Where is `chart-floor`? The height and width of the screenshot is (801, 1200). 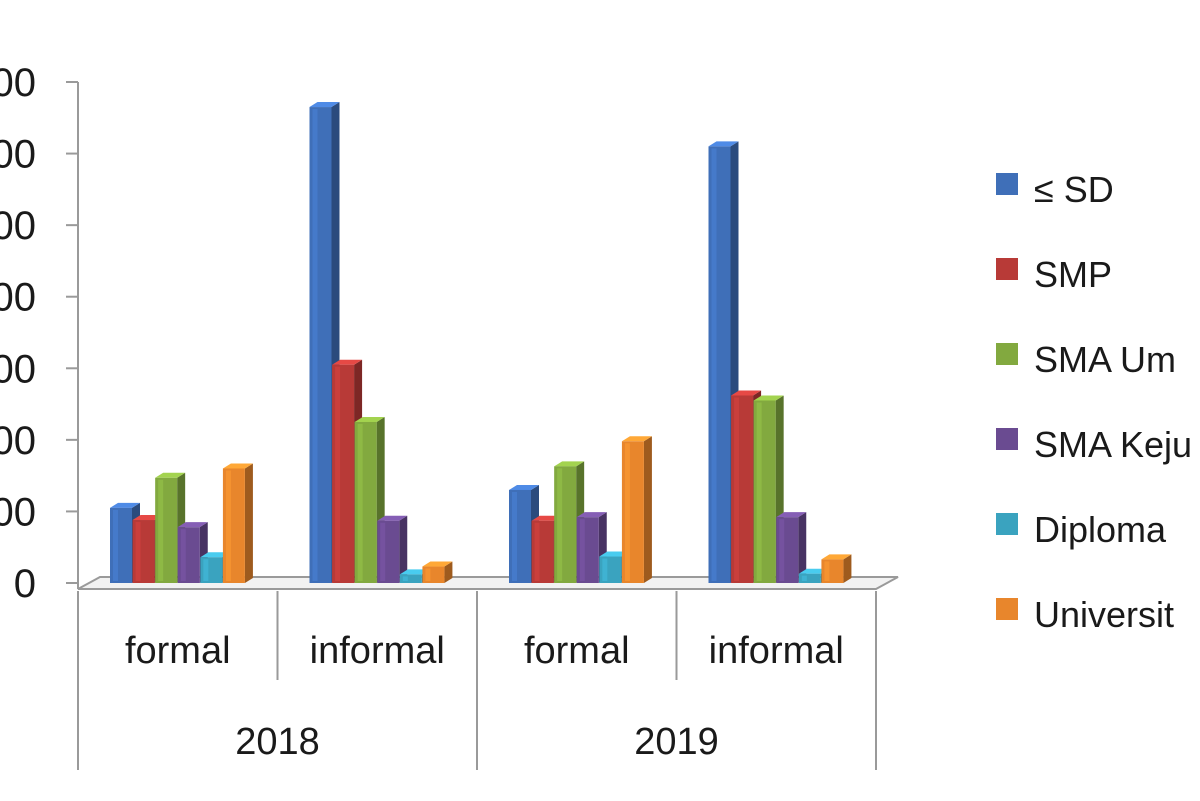 chart-floor is located at coordinates (488, 583).